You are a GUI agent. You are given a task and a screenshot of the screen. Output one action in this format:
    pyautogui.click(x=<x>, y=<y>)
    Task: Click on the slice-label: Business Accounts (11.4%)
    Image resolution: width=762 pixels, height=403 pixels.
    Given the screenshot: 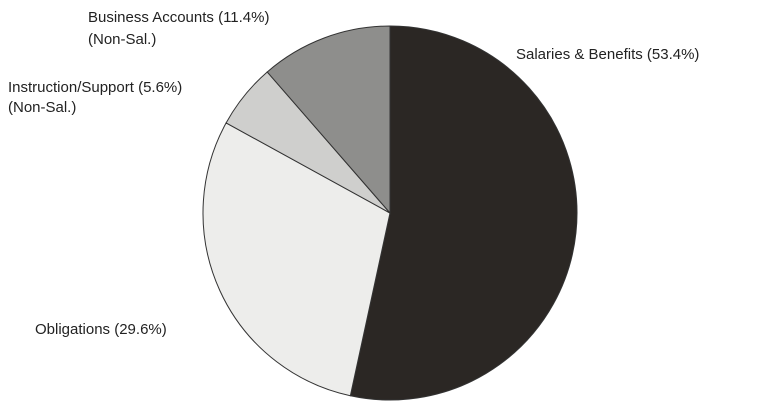 What is the action you would take?
    pyautogui.click(x=179, y=17)
    